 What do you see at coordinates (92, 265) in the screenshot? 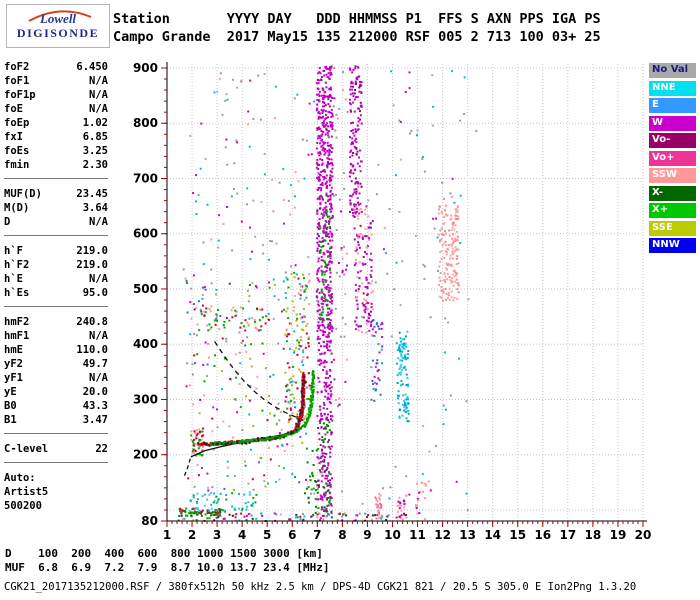
I see `param-value: 219.0` at bounding box center [92, 265].